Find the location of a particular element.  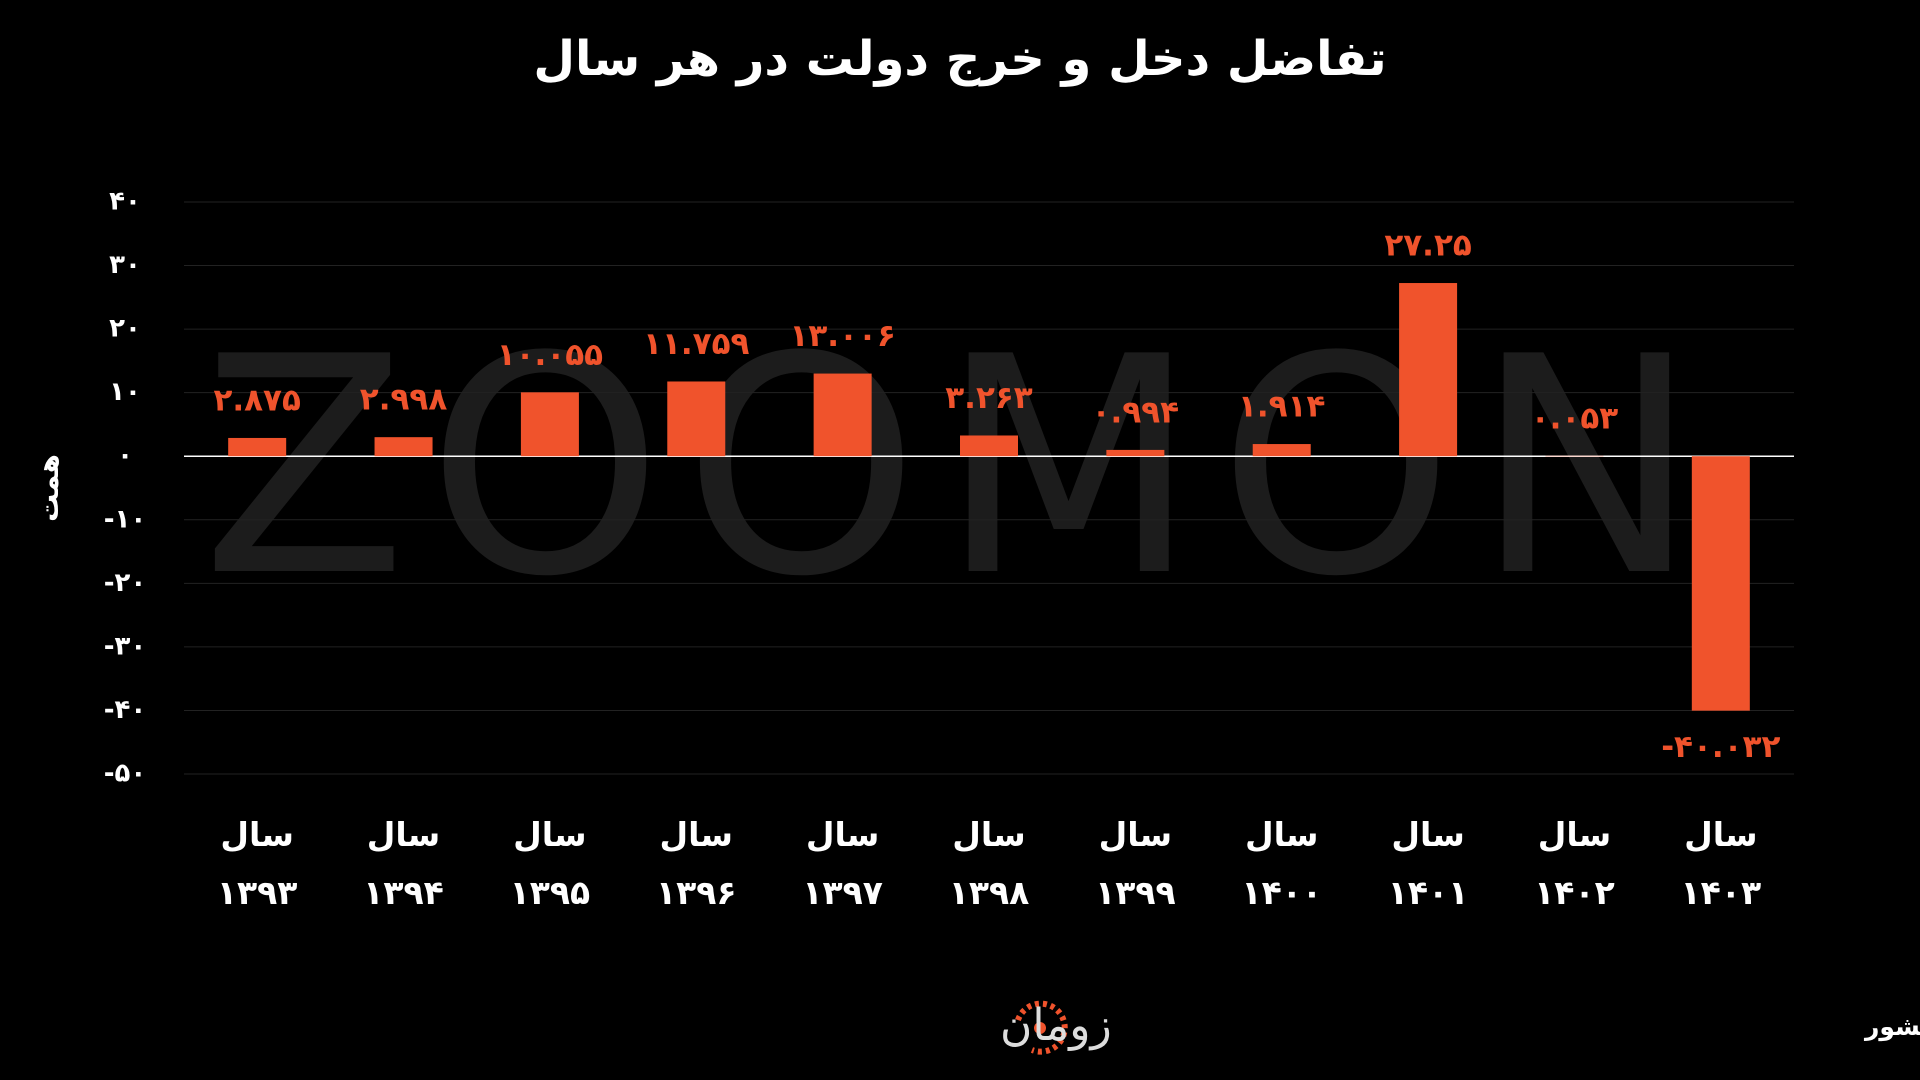

y-tick-label: ۱۰ is located at coordinates (125, 392).